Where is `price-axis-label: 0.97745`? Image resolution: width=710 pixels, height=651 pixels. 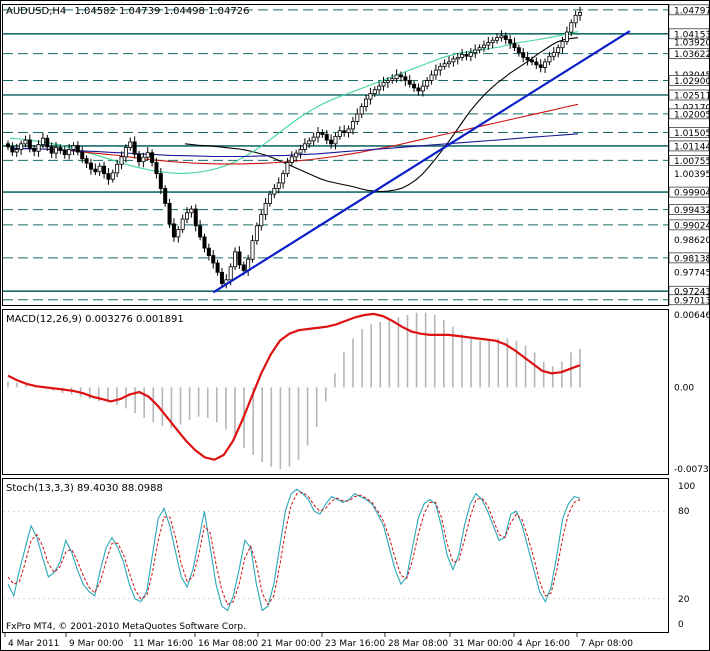 price-axis-label: 0.97745 is located at coordinates (692, 274).